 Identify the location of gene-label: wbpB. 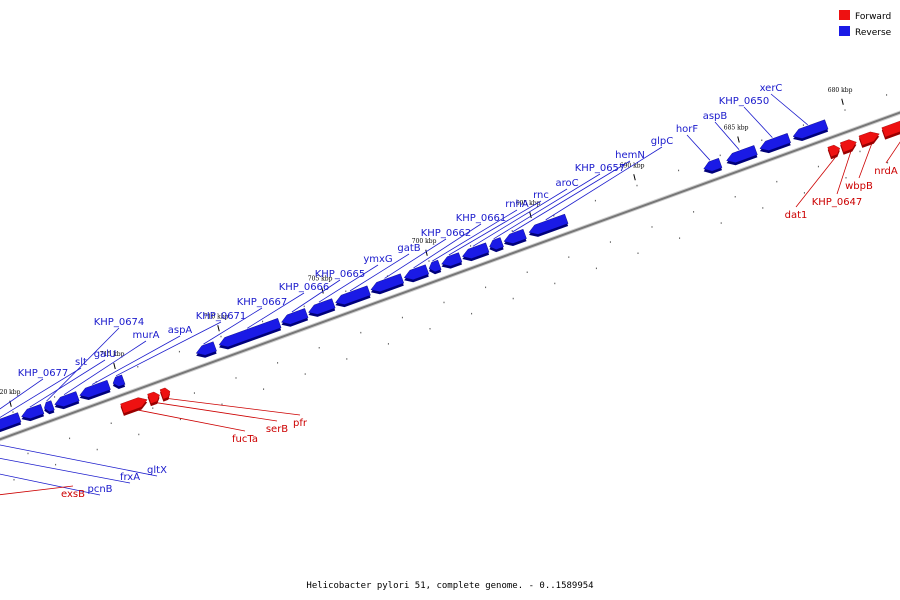
(859, 186).